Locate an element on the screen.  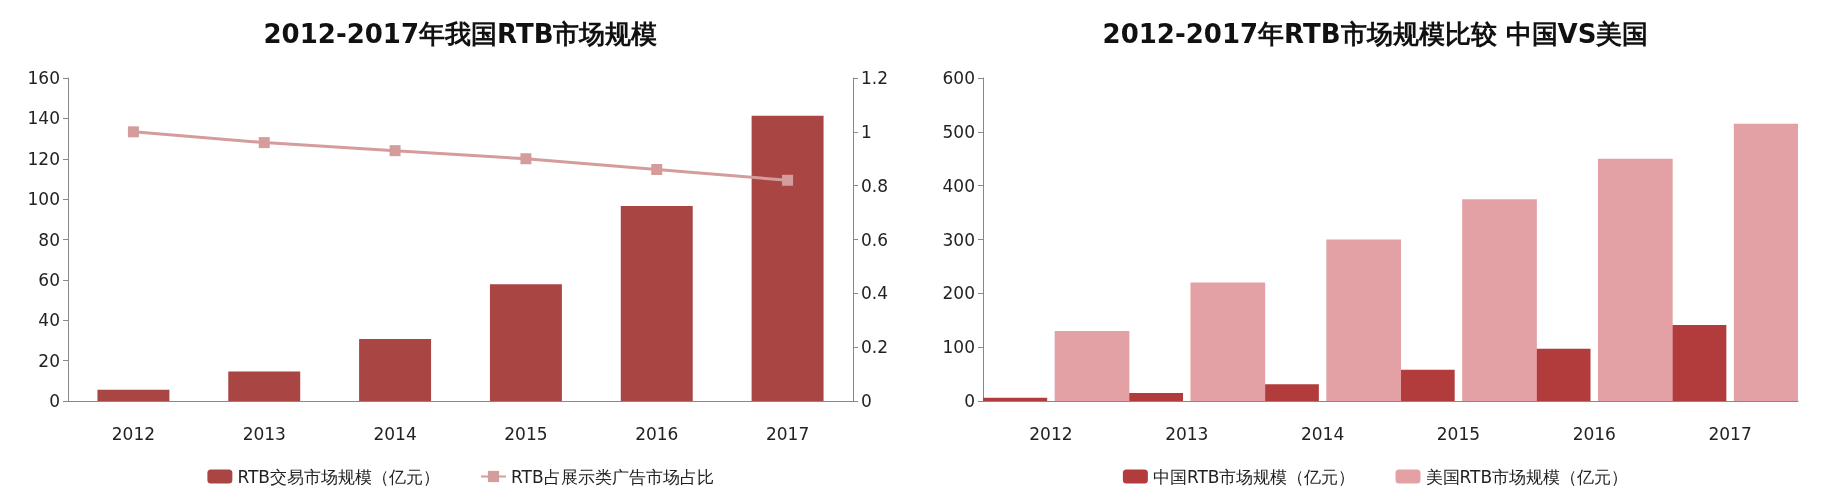
y2-tick-label: 0 is located at coordinates (866, 401).